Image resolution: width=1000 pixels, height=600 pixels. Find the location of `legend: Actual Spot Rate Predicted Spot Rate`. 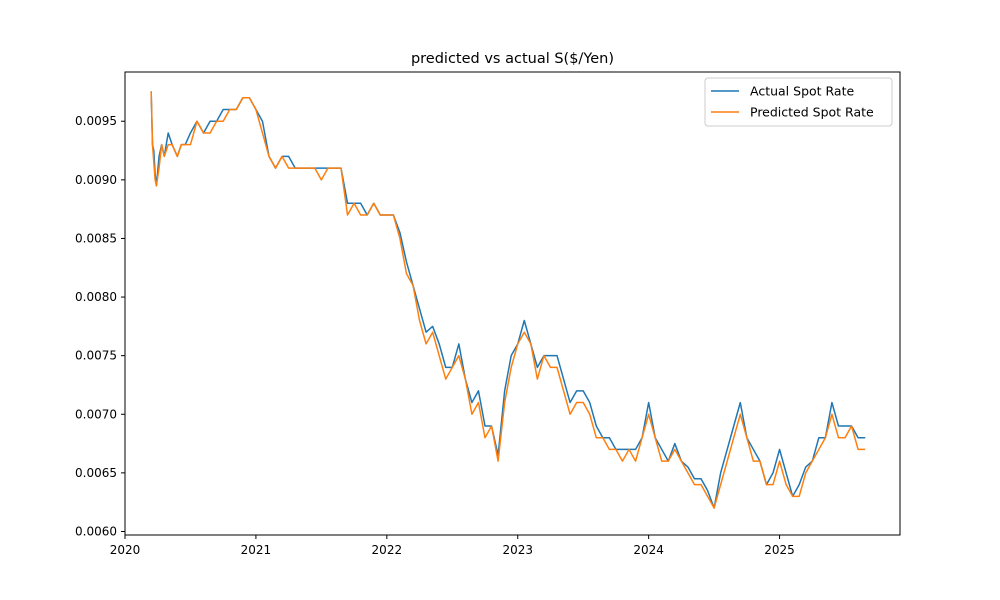

legend: Actual Spot Rate Predicted Spot Rate is located at coordinates (798, 102).